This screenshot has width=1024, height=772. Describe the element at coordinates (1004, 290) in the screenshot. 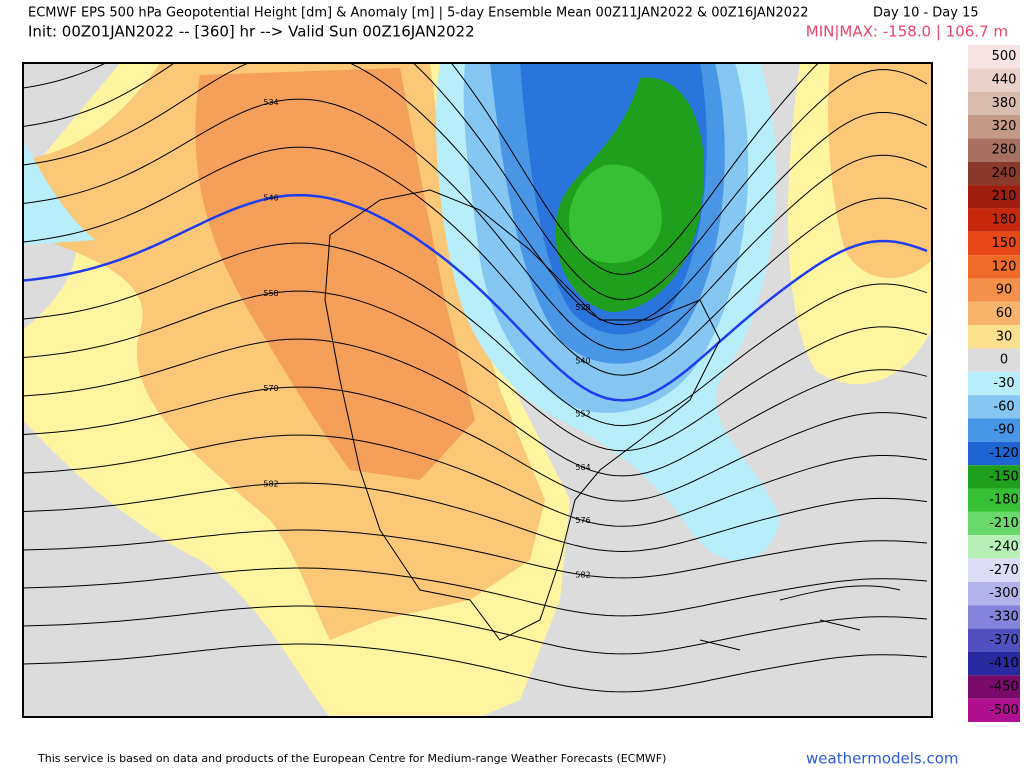

I see `colorbar-label: 90` at that location.